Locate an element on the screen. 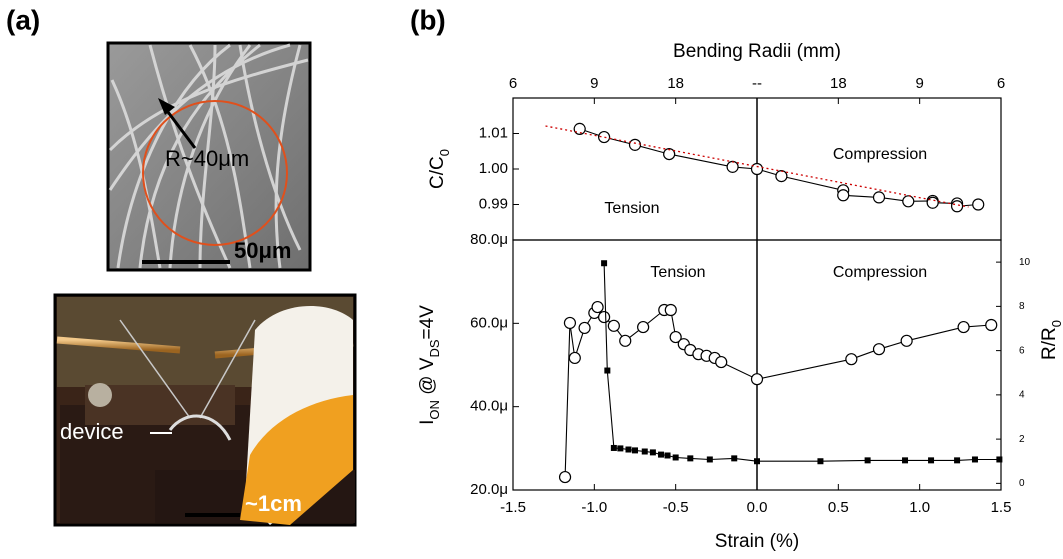 This screenshot has width=1063, height=559. x-tick-label: -1.5 is located at coordinates (513, 507).